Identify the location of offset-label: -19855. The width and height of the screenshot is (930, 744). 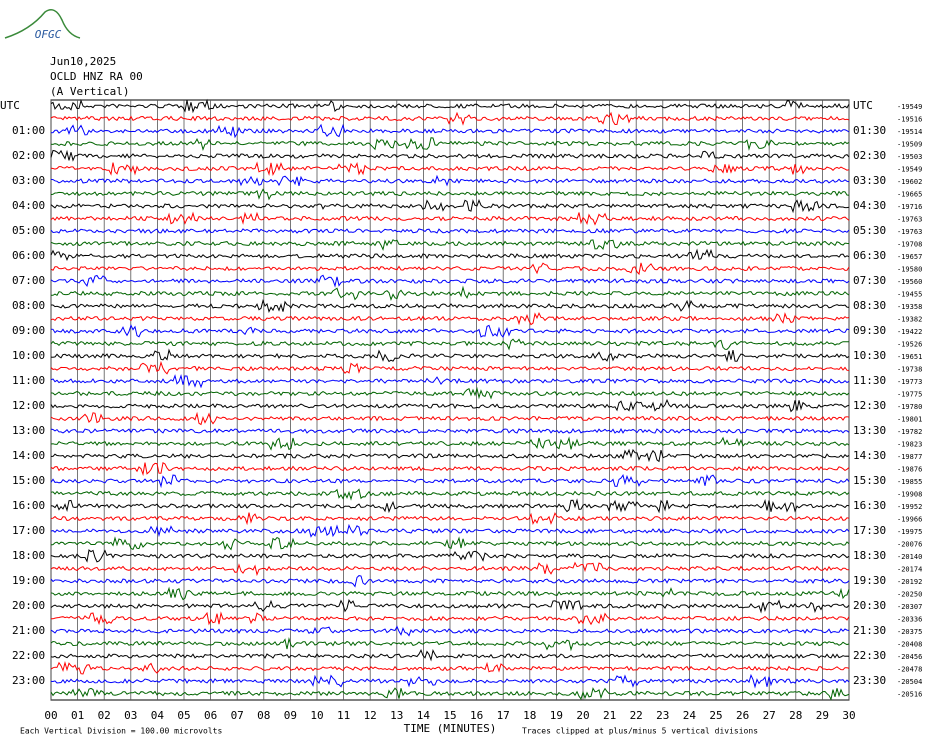
(909, 482).